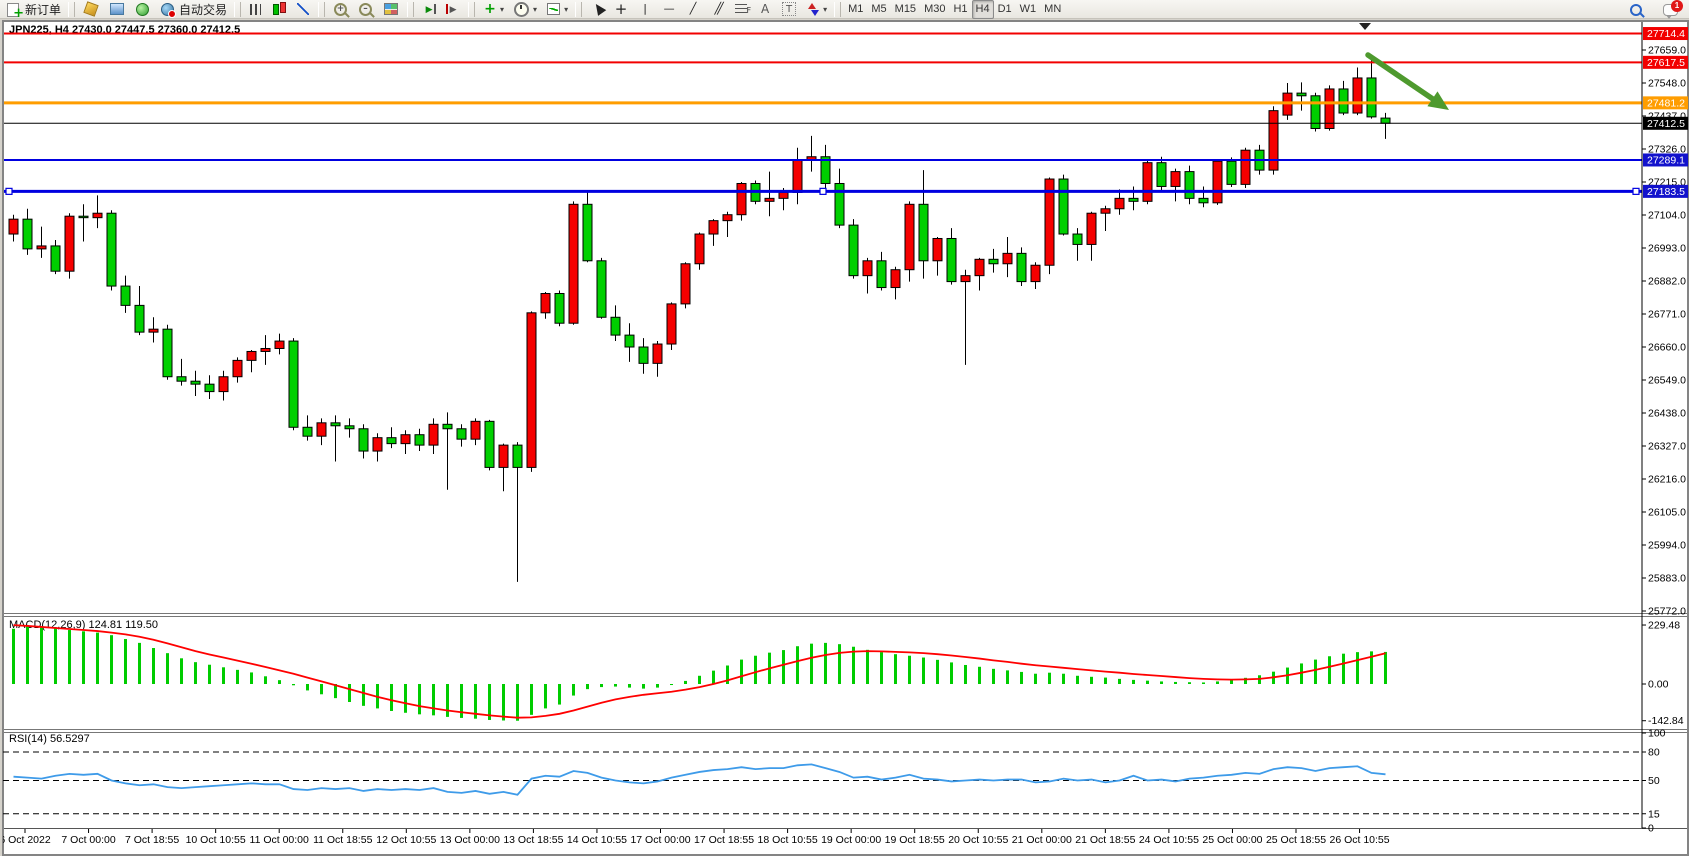 The height and width of the screenshot is (856, 1689). I want to click on tf-w1-button: W1, so click(1028, 9).